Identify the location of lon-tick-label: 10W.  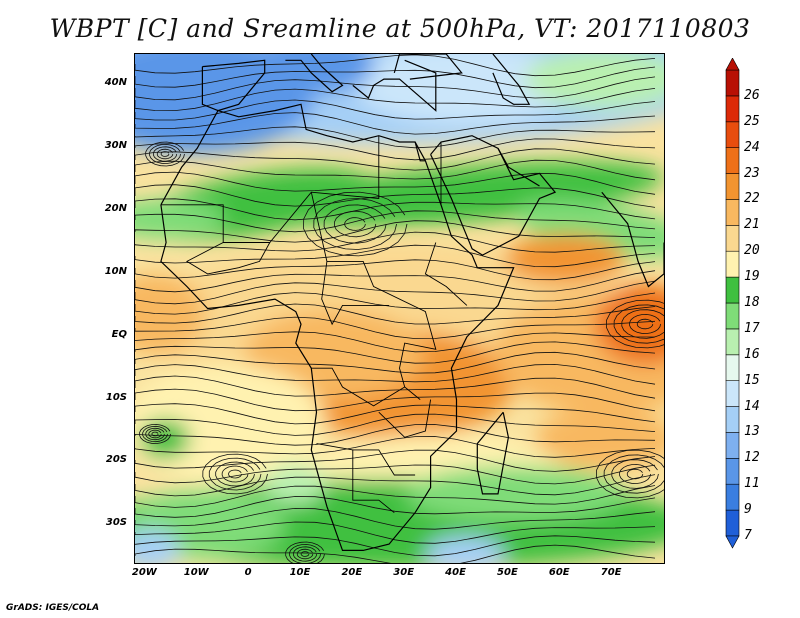
(196, 572).